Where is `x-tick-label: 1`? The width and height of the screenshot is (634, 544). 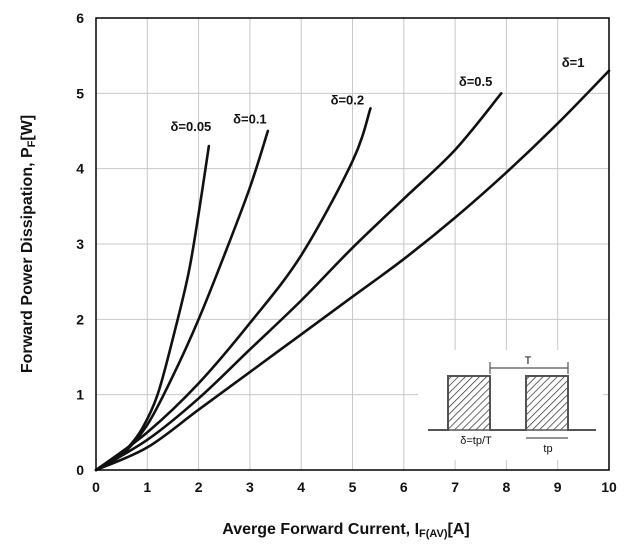
x-tick-label: 1 is located at coordinates (147, 487).